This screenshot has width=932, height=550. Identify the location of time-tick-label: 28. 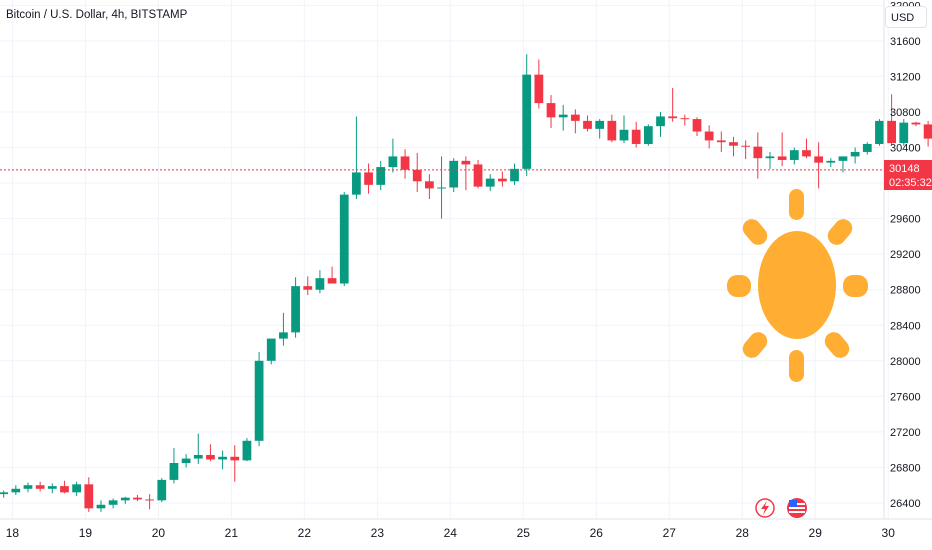
(743, 533).